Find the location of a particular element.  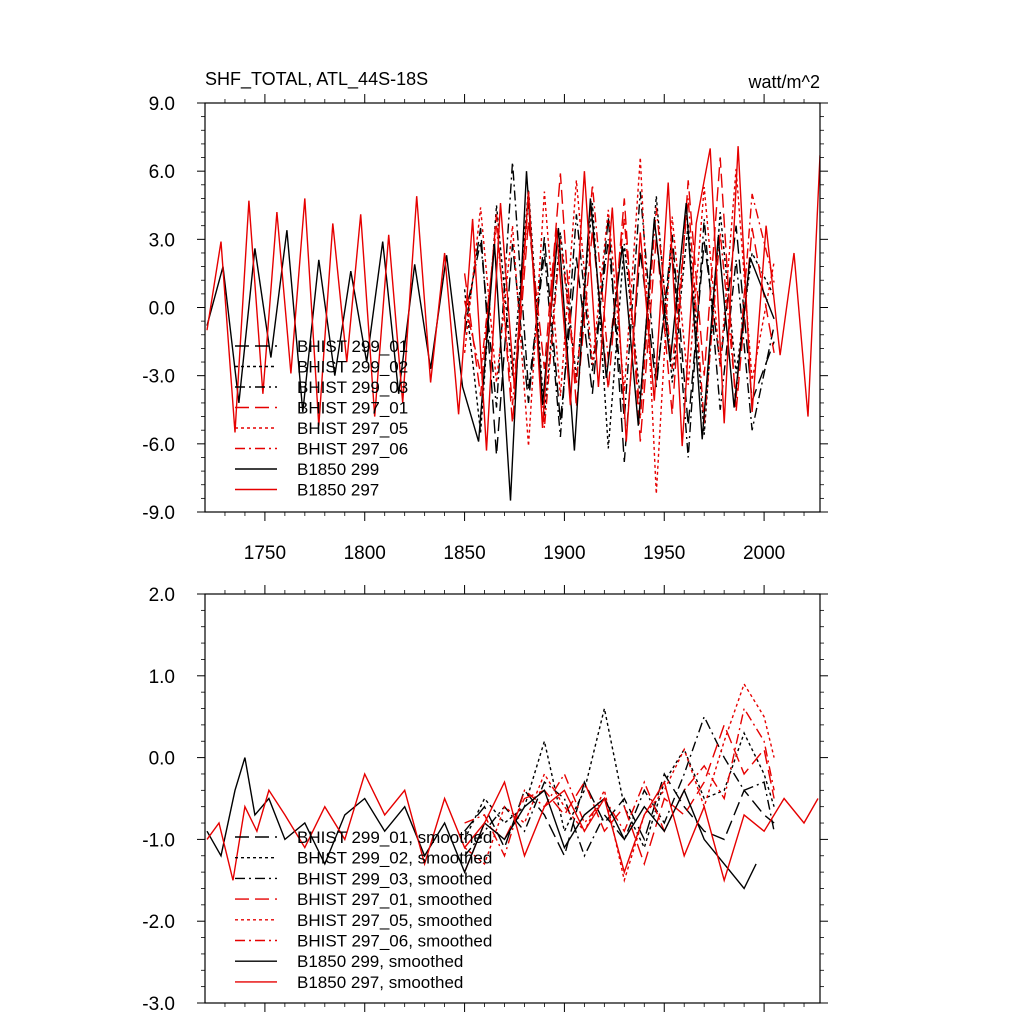

y-tick-label: -9.0 is located at coordinates (158, 513).